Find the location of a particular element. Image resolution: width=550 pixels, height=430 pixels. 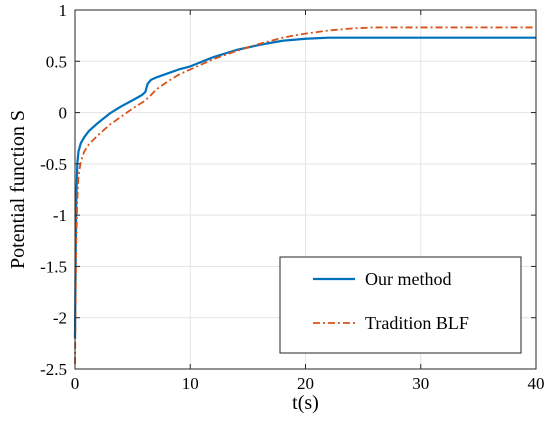

legend-label: Our method is located at coordinates (408, 279).